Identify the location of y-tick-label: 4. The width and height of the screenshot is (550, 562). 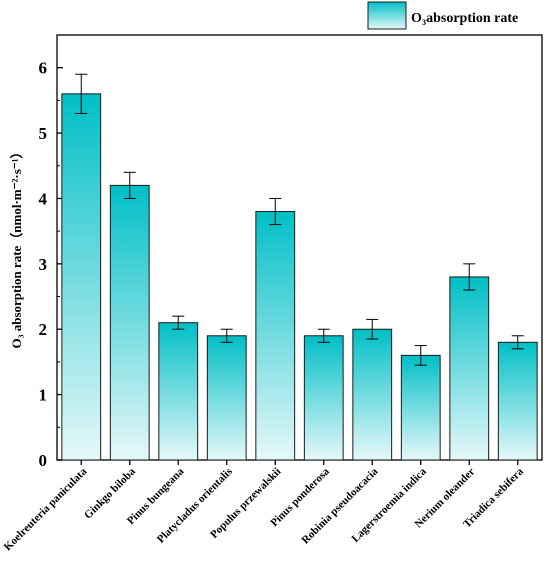
(43, 198).